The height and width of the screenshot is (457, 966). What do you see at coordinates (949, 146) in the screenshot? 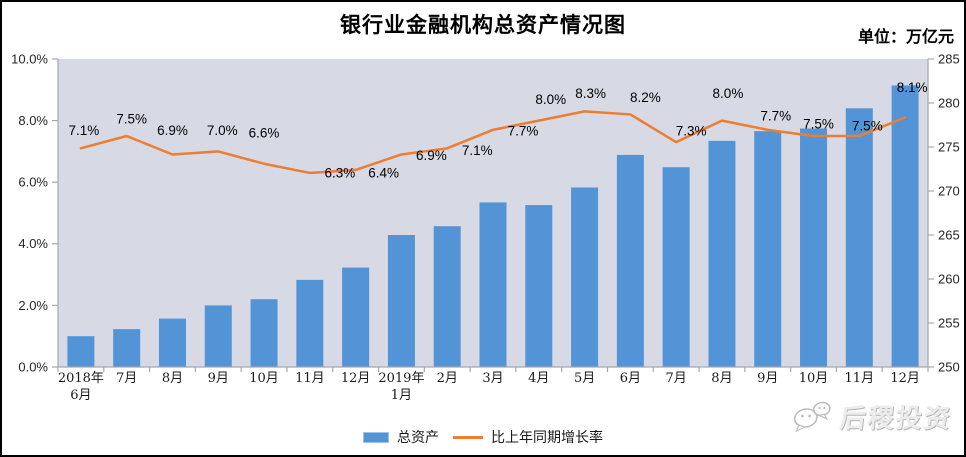
I see `right-axis-tick-label: 275` at bounding box center [949, 146].